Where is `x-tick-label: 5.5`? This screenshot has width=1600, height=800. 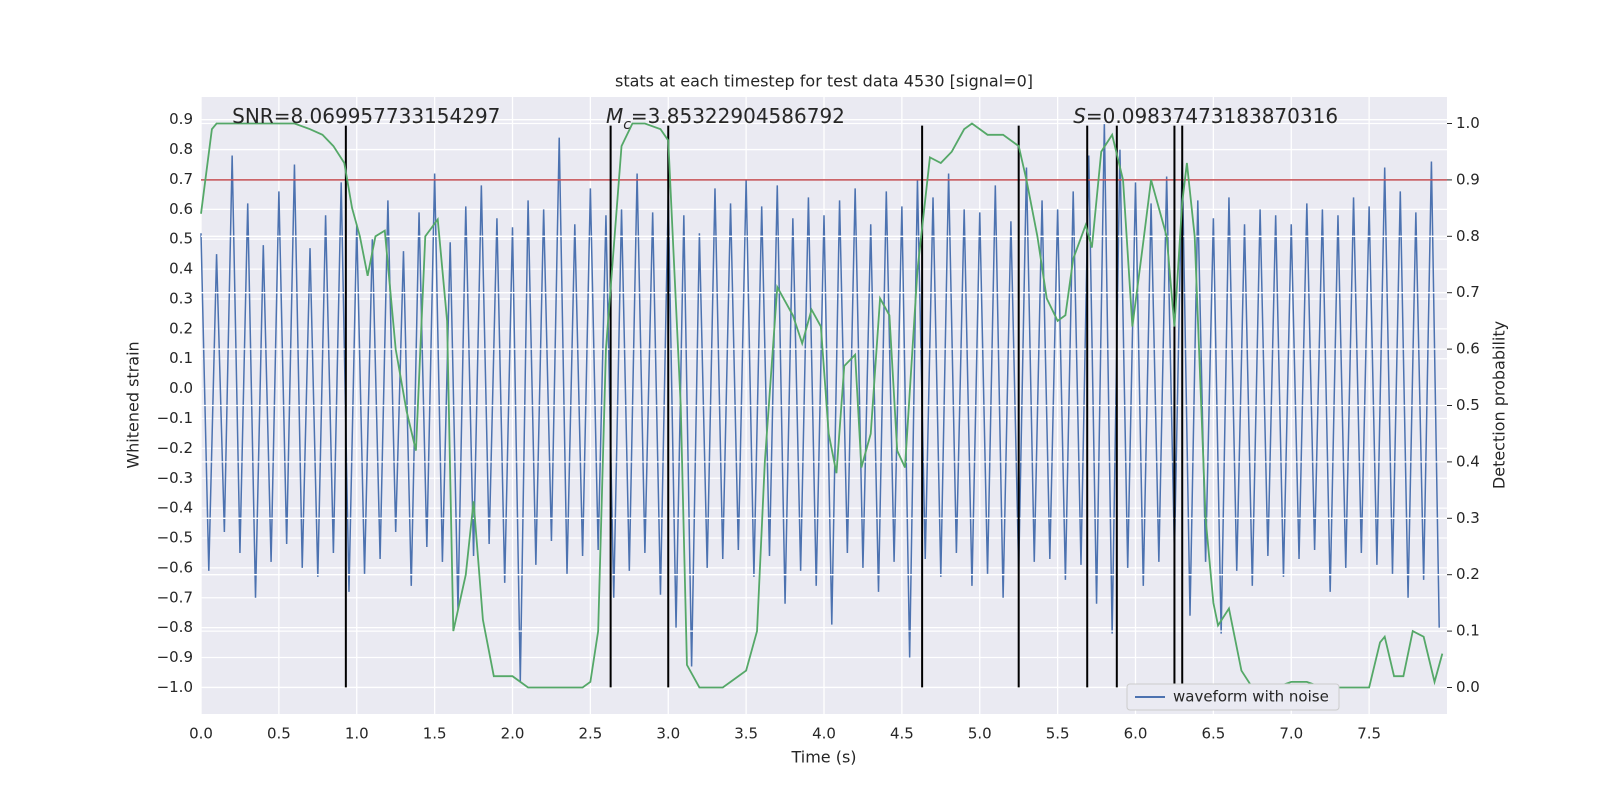 x-tick-label: 5.5 is located at coordinates (1058, 734).